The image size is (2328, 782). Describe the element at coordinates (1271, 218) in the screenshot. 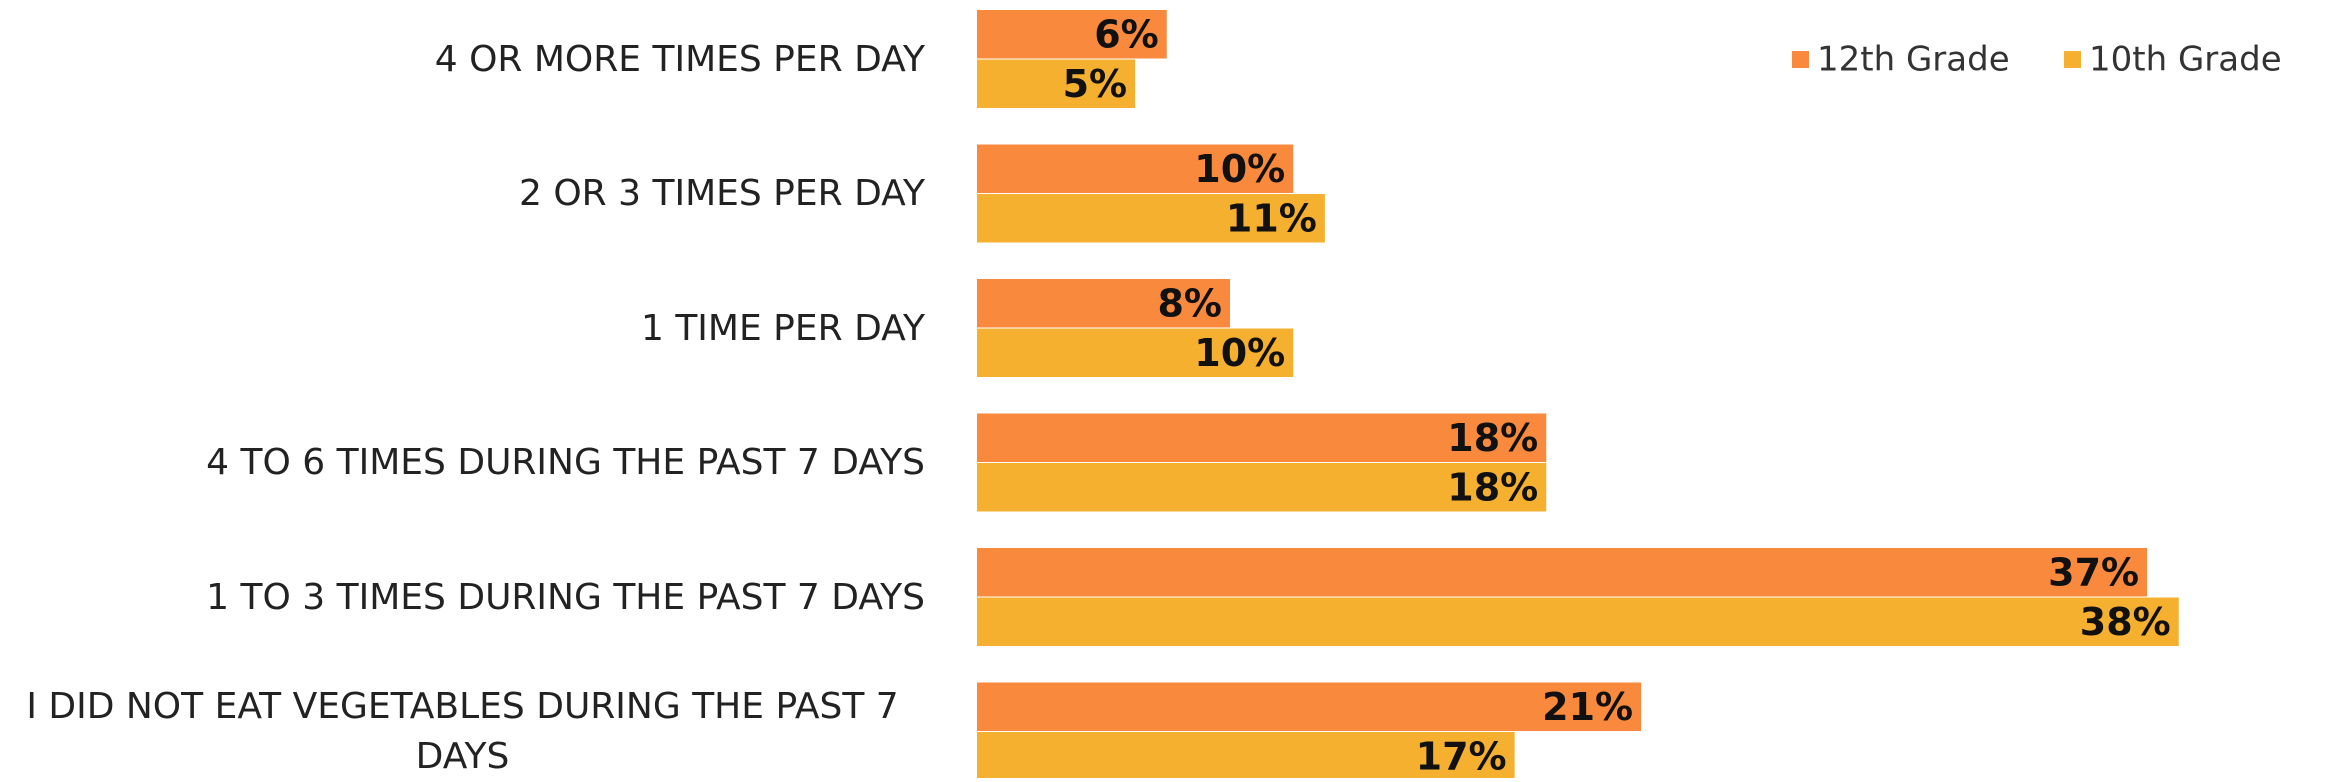

I see `value-label: 11%` at that location.